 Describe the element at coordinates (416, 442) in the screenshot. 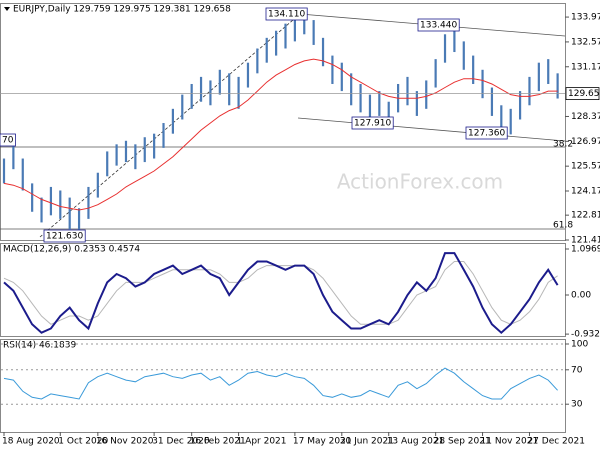

I see `x-tick-label: 13 Aug 2021` at that location.